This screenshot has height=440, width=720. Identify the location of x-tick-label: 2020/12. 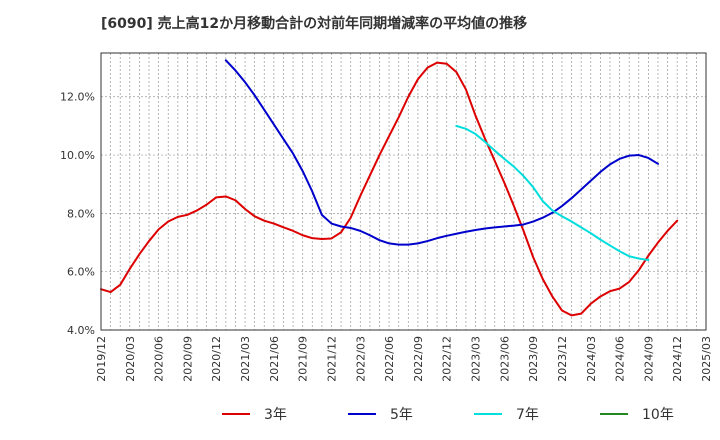
(216, 359).